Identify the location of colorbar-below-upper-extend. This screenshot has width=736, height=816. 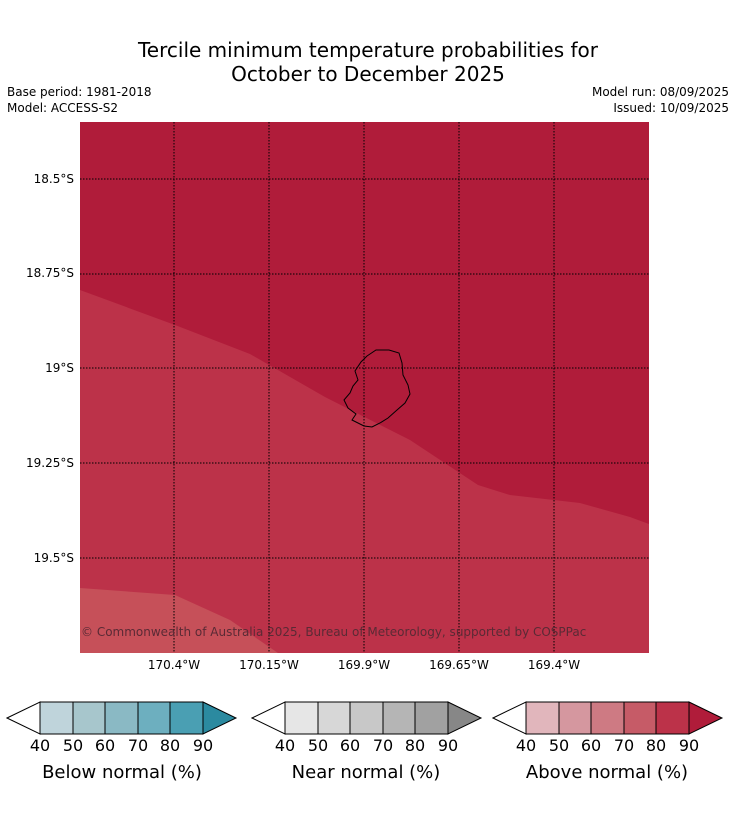
(220, 718).